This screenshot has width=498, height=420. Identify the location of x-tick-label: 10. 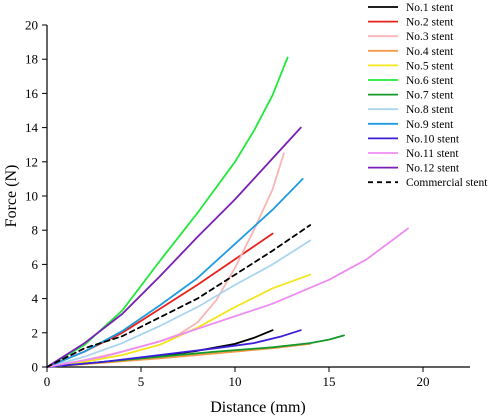
(235, 381).